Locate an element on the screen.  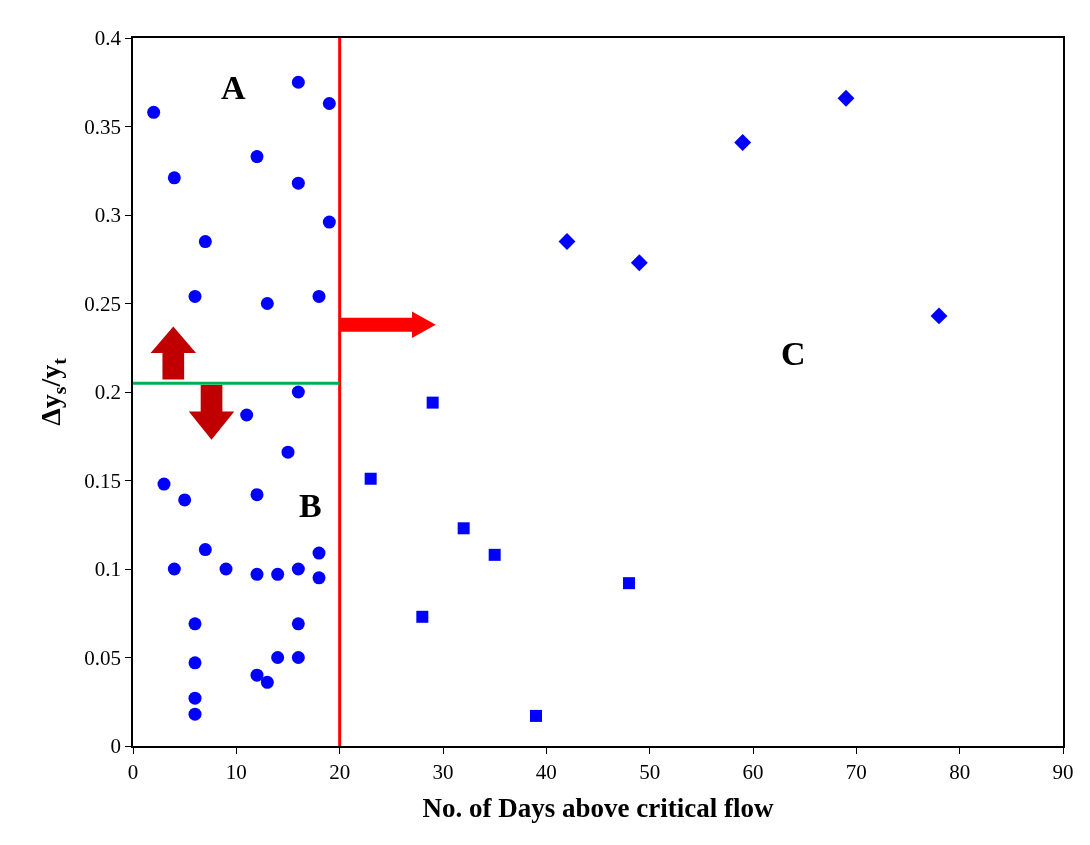
x-axis-title: No. of Days above critical flow is located at coordinates (598, 807).